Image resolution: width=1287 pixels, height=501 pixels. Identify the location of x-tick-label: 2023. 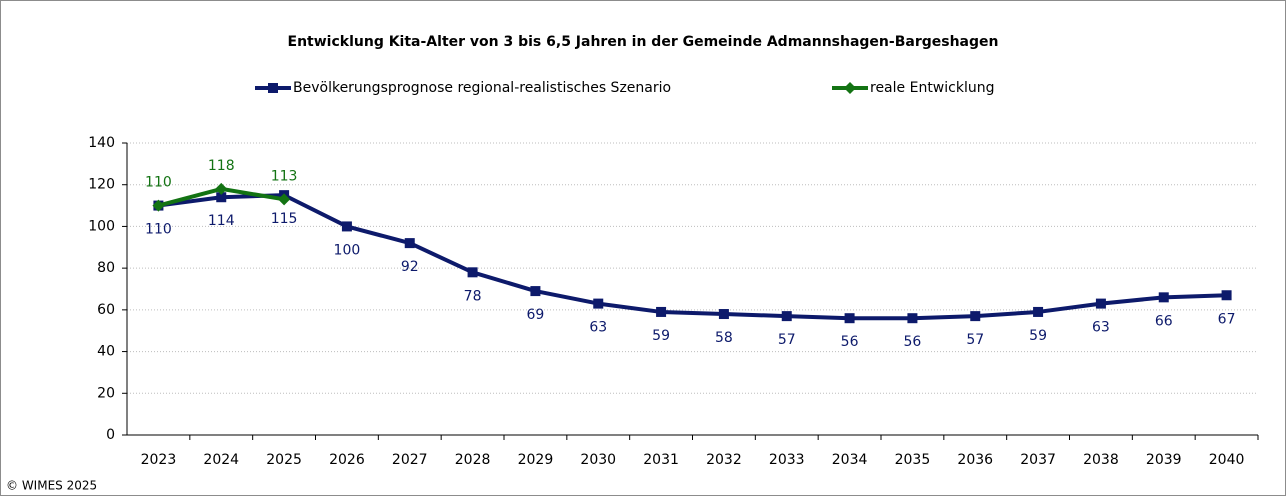
(159, 460).